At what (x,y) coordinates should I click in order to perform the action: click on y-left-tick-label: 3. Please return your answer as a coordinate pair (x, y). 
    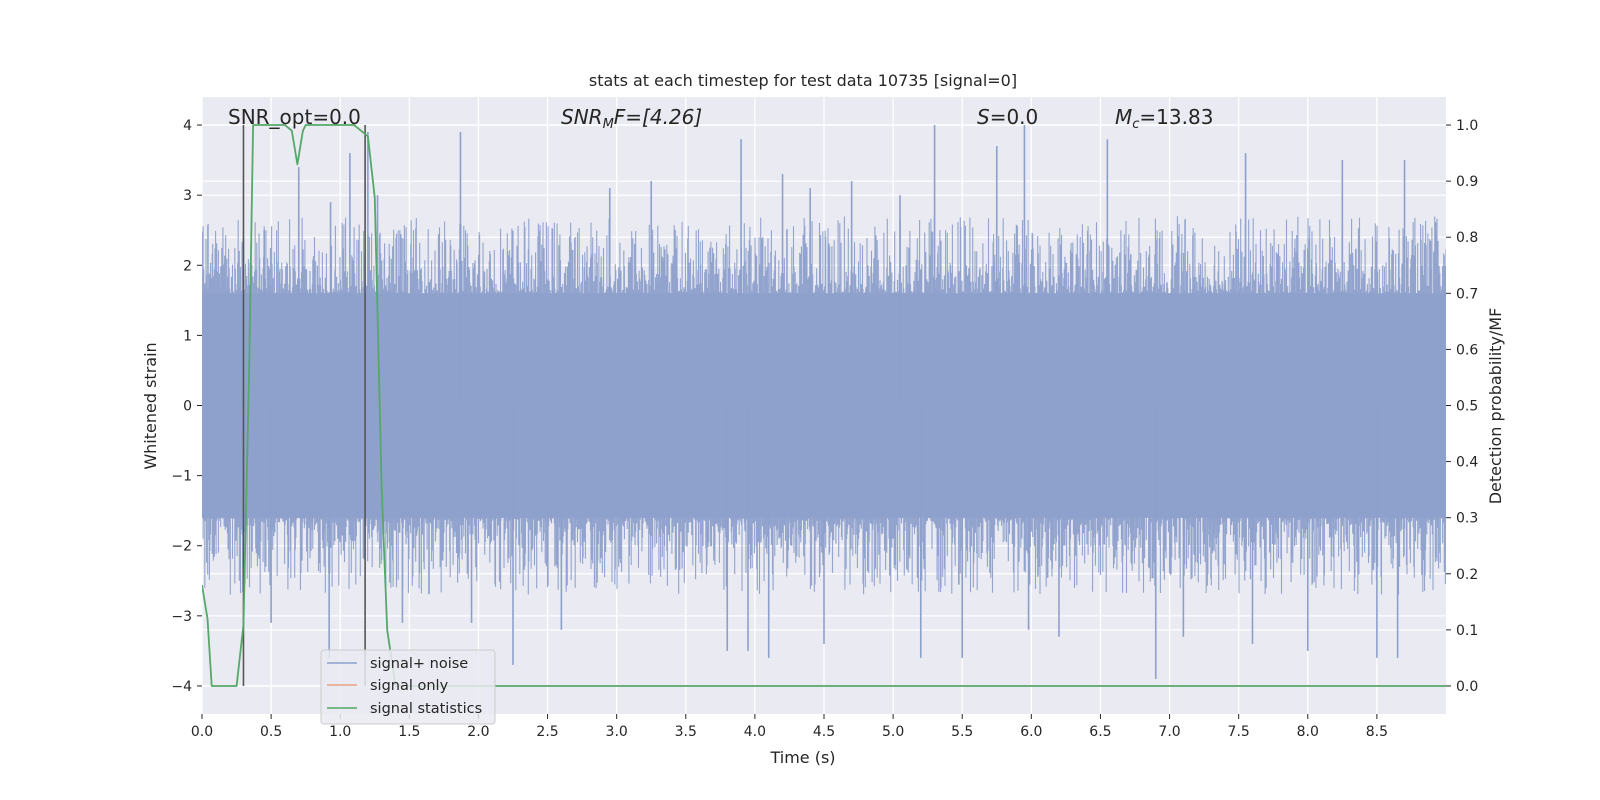
    Looking at the image, I should click on (187, 196).